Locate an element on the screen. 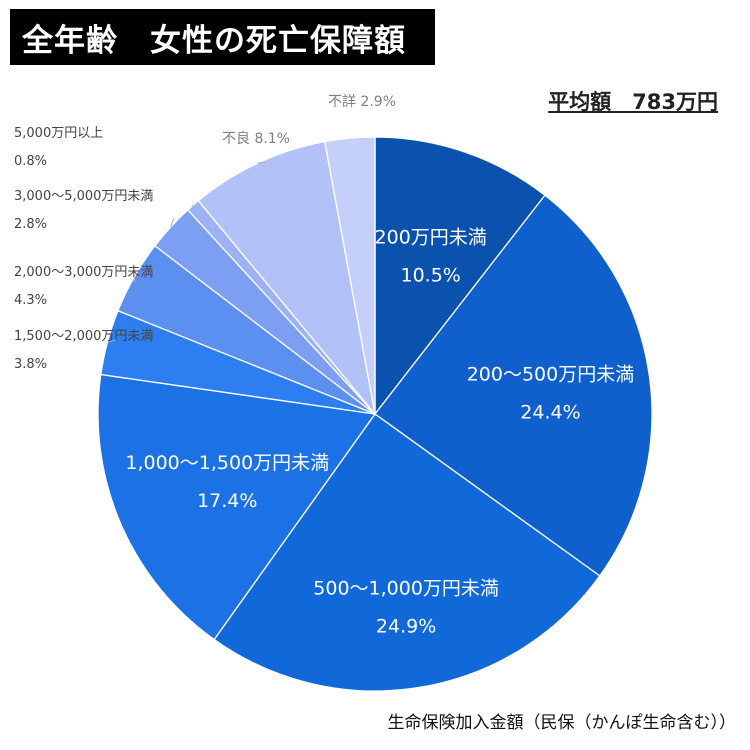 This screenshot has height=750, width=750. slice-value-8: 0.8% is located at coordinates (30, 161).